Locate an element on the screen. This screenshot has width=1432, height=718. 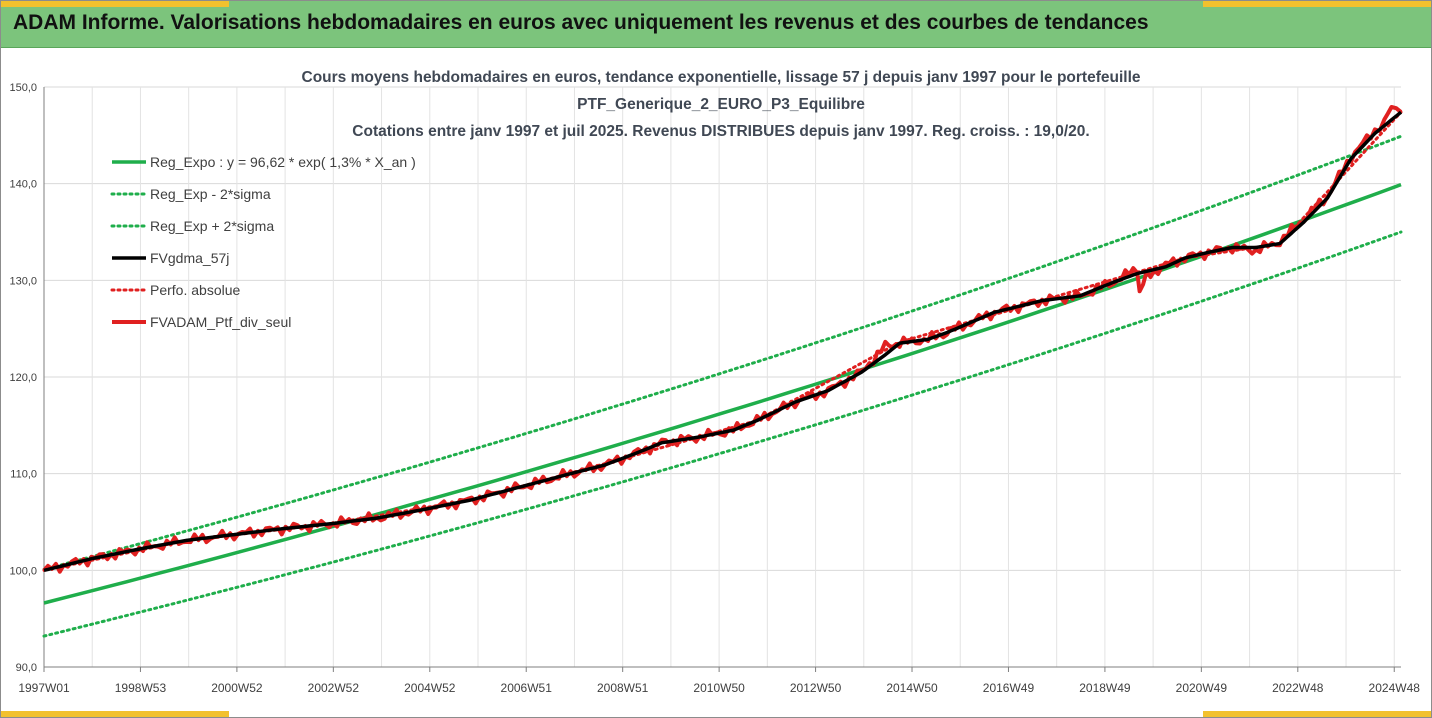
x-tick-label: 2018W49 is located at coordinates (1105, 688).